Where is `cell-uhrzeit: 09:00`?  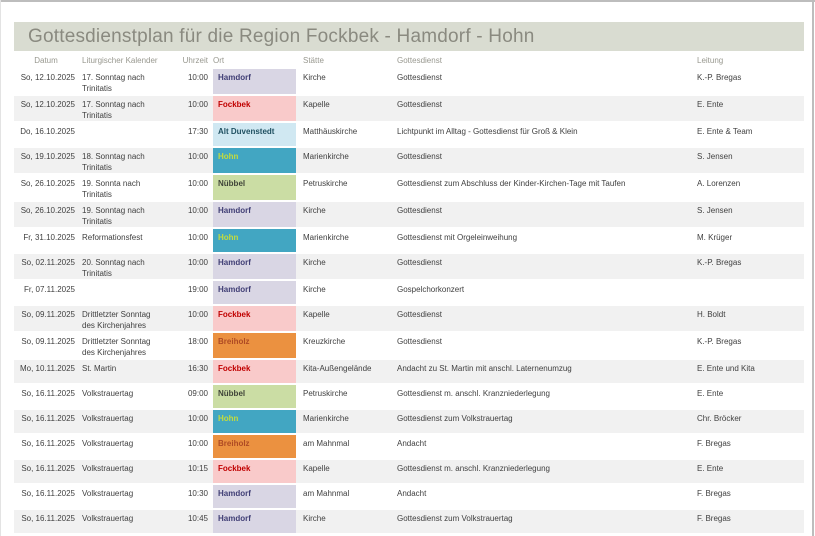
cell-uhrzeit: 09:00 is located at coordinates (197, 393).